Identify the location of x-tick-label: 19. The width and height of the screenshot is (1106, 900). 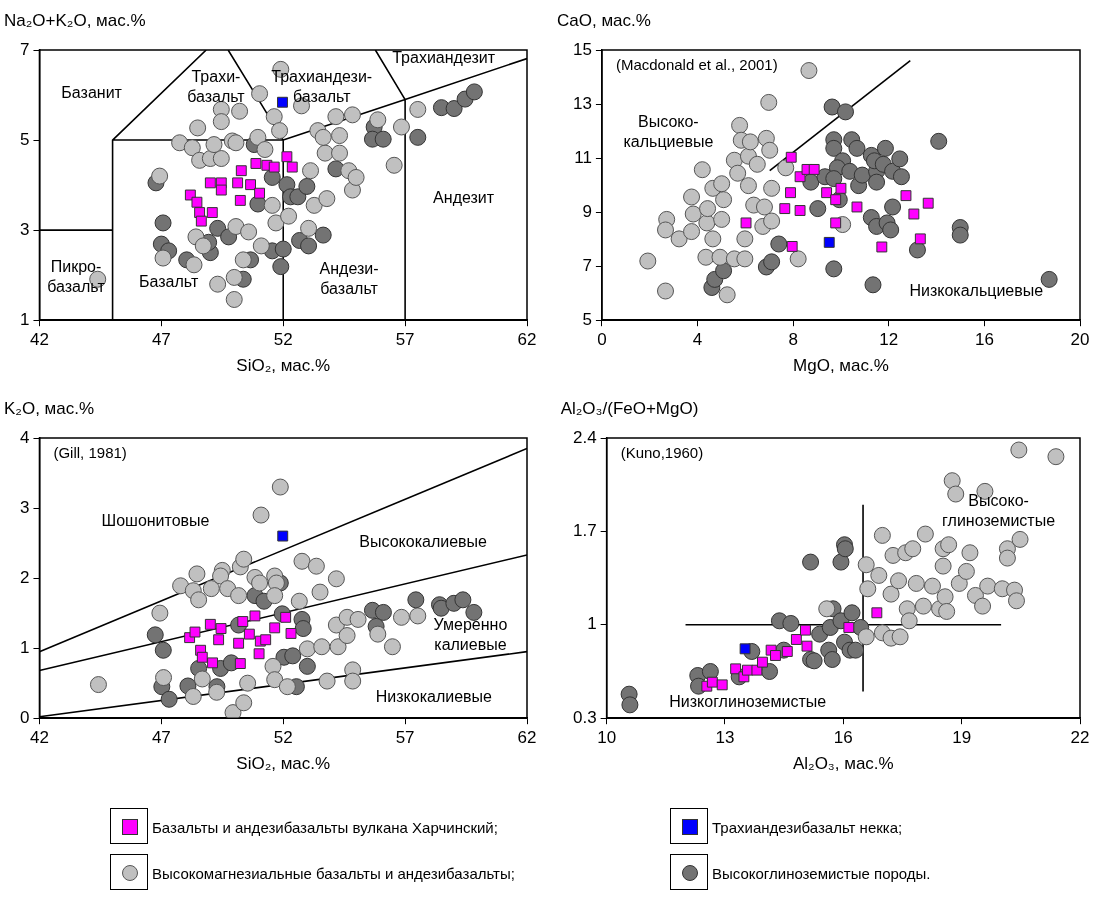
(962, 738).